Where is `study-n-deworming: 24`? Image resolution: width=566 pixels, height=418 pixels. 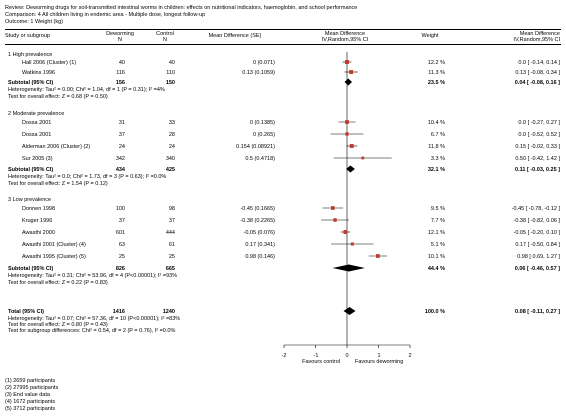
study-n-deworming: 24 is located at coordinates (121, 147).